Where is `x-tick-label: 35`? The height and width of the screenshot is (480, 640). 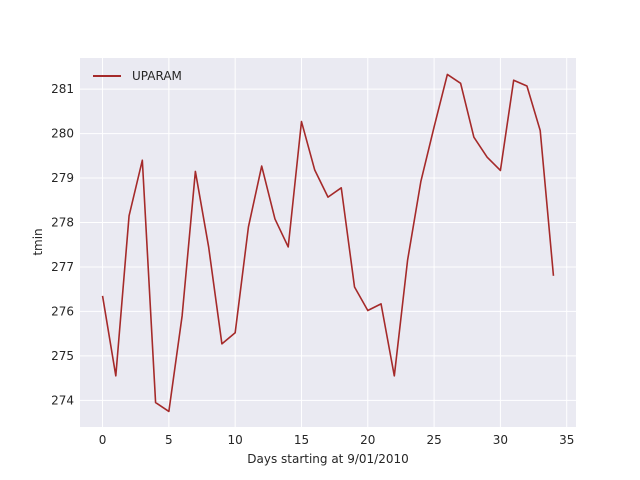
x-tick-label: 35 is located at coordinates (566, 440).